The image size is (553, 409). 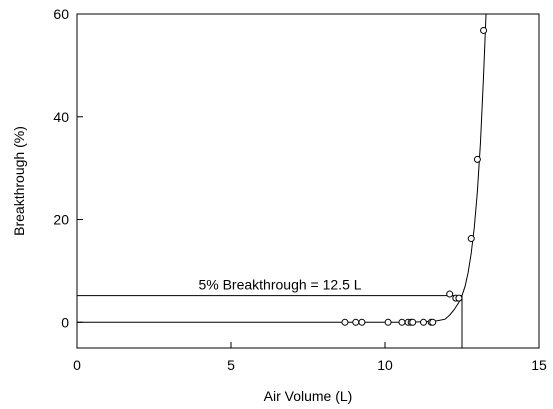 What do you see at coordinates (61, 14) in the screenshot?
I see `y-tick-label: 60` at bounding box center [61, 14].